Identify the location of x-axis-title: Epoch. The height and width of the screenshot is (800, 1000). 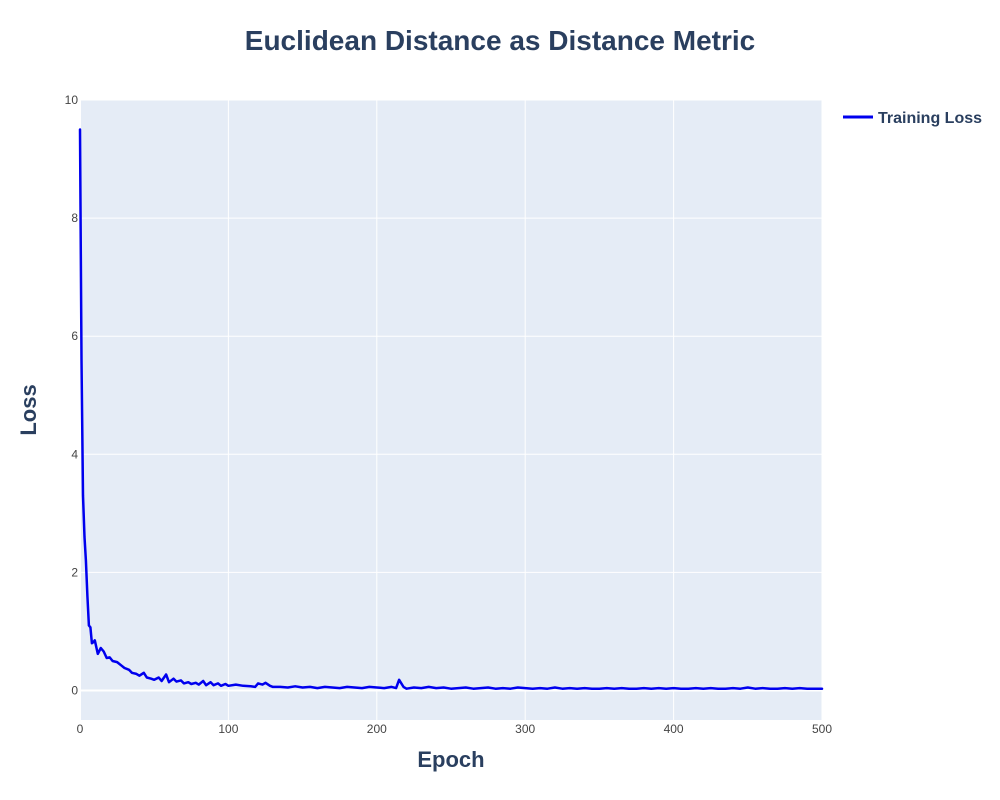
(450, 759).